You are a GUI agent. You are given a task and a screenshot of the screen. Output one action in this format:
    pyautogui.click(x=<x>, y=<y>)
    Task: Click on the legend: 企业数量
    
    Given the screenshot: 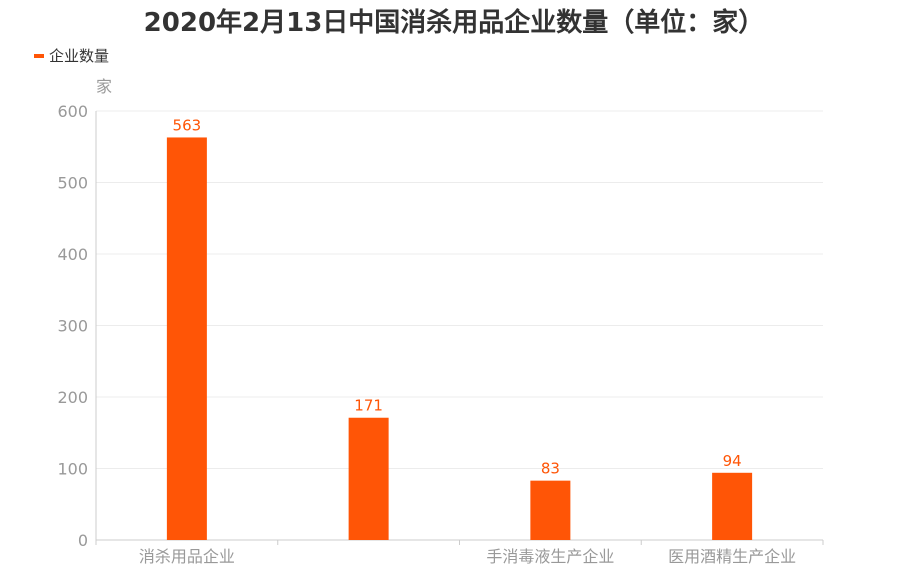 What is the action you would take?
    pyautogui.click(x=71, y=55)
    